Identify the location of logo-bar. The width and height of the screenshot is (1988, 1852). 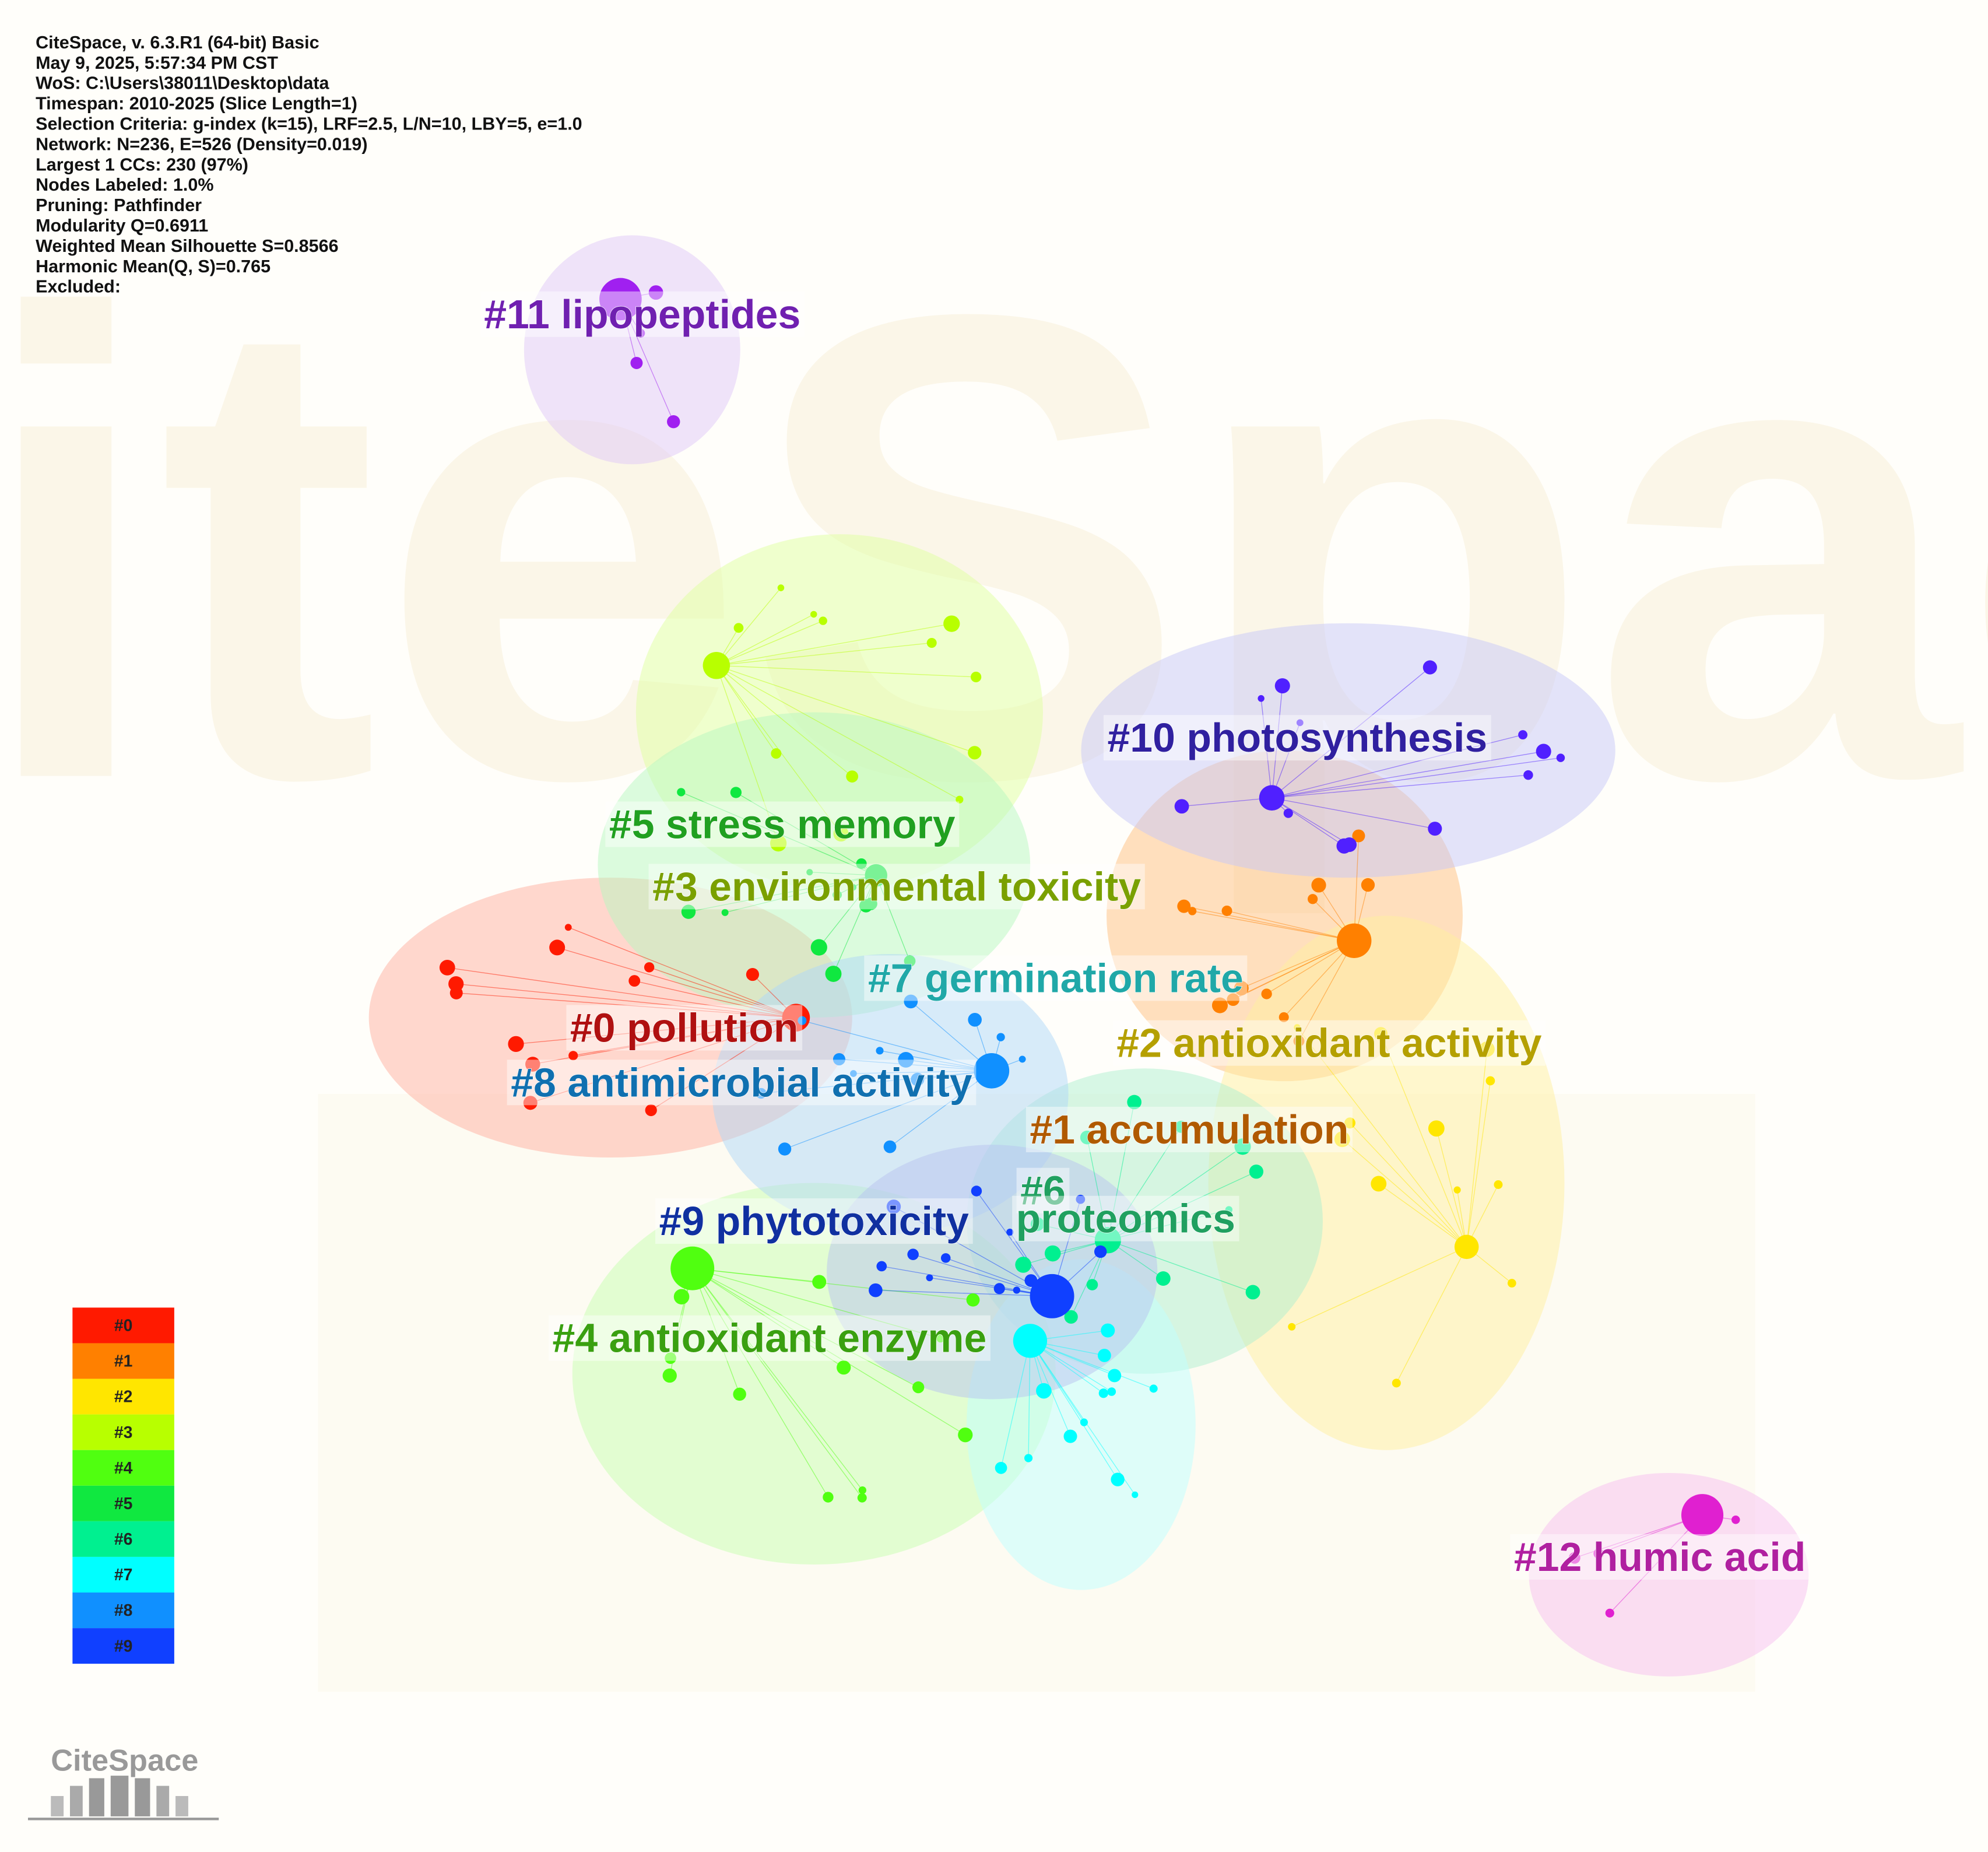
(120, 1796).